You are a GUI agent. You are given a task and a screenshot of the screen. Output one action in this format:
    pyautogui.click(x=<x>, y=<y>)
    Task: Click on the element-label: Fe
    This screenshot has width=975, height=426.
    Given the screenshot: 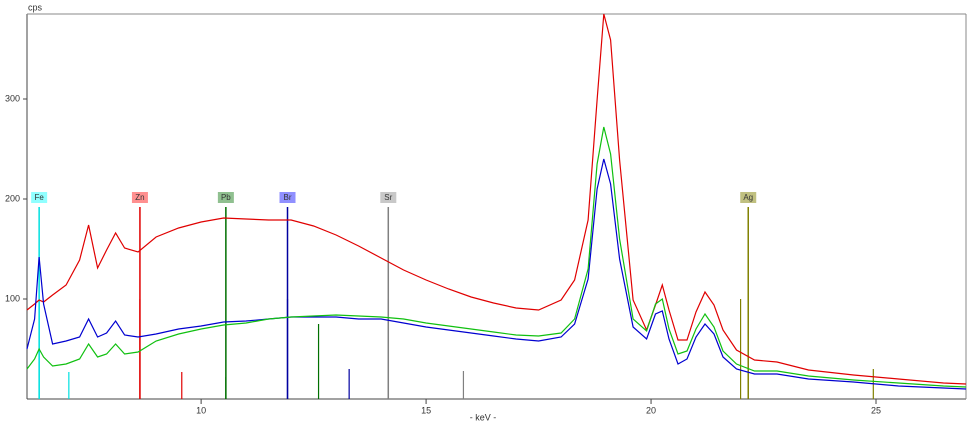 What is the action you would take?
    pyautogui.click(x=39, y=197)
    